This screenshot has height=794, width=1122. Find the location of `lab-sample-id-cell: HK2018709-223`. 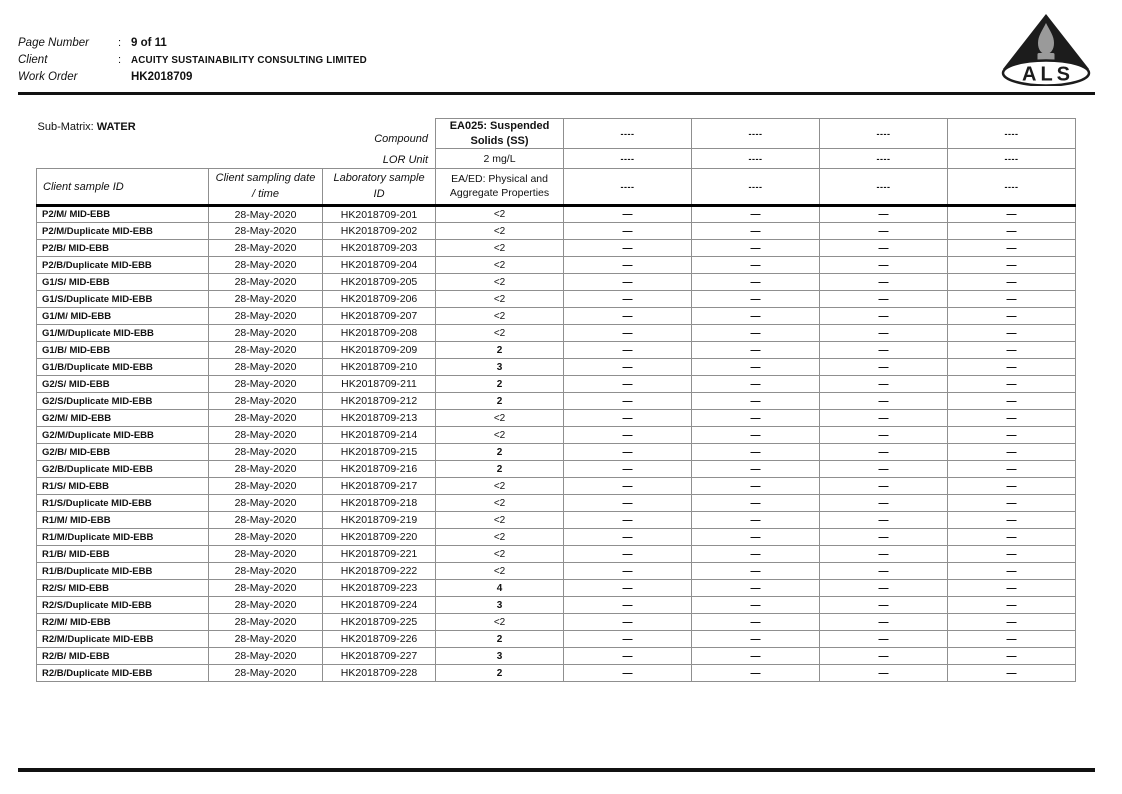

lab-sample-id-cell: HK2018709-223 is located at coordinates (379, 588).